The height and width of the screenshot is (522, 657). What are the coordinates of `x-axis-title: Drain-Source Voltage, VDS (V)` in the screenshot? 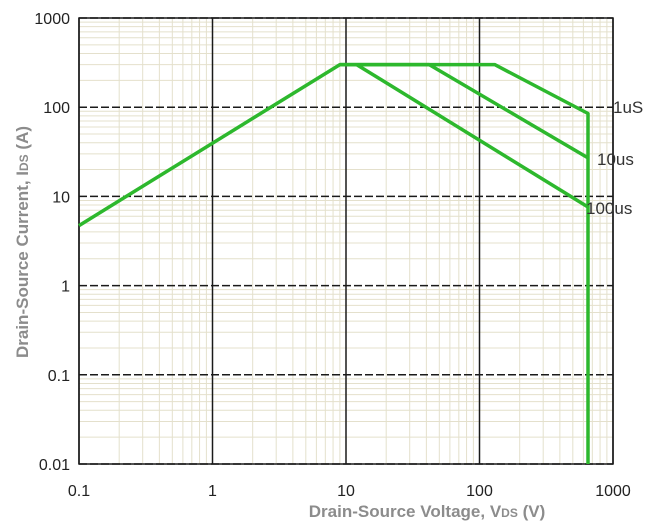 It's located at (427, 511).